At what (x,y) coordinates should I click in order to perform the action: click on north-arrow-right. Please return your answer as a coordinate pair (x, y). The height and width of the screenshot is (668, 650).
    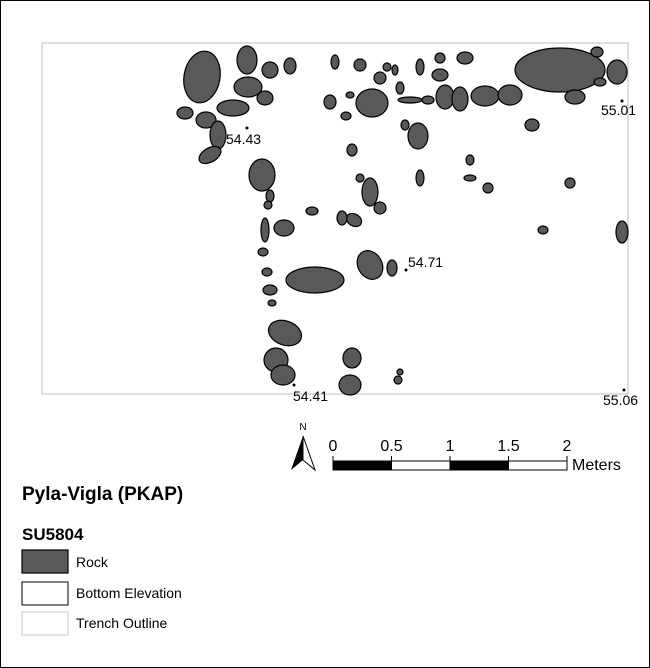
    Looking at the image, I should click on (309, 453).